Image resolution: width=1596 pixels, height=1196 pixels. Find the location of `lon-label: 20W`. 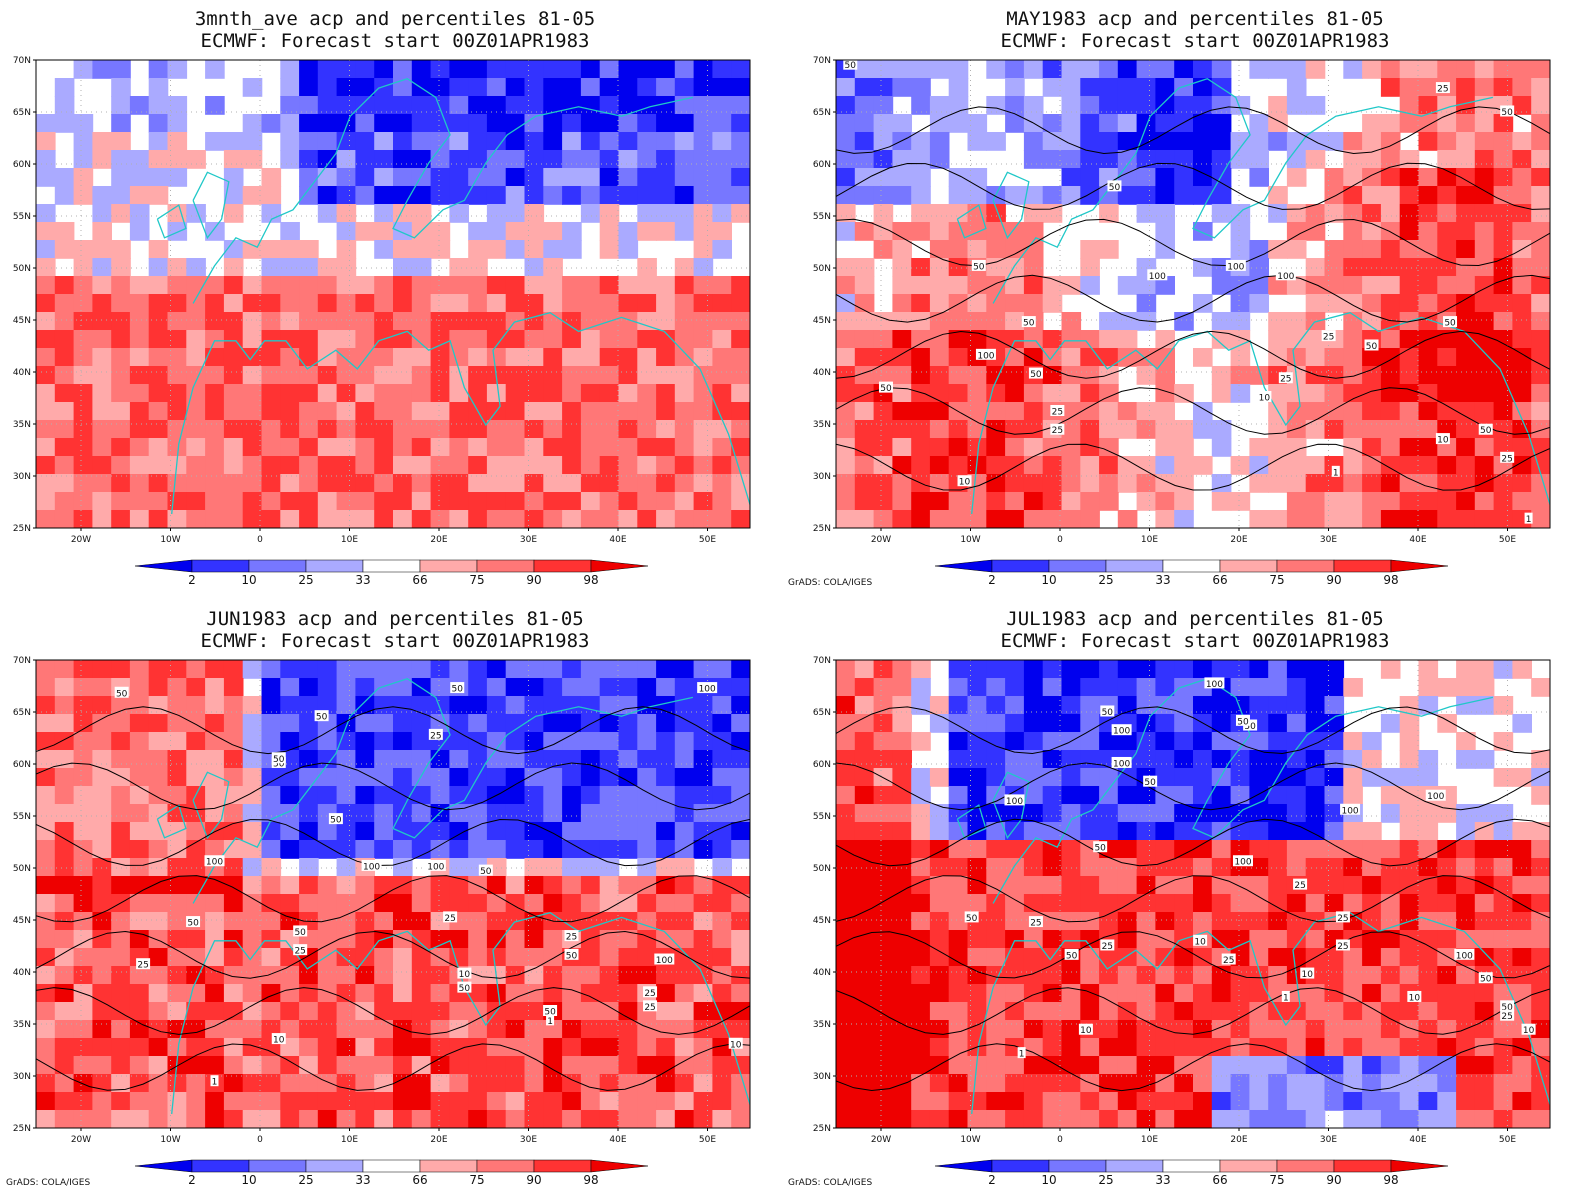

lon-label: 20W is located at coordinates (881, 1140).